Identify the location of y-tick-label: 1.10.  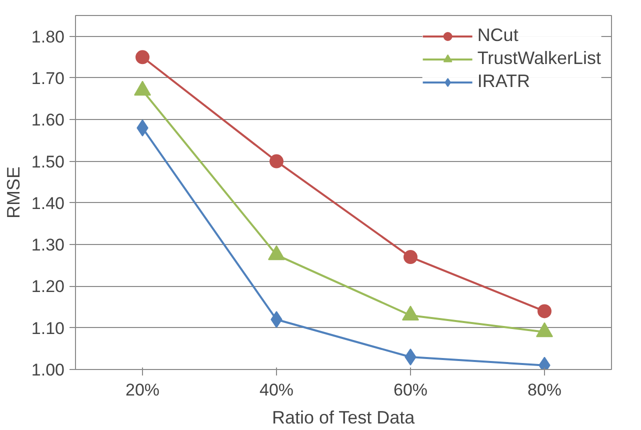
(48, 328).